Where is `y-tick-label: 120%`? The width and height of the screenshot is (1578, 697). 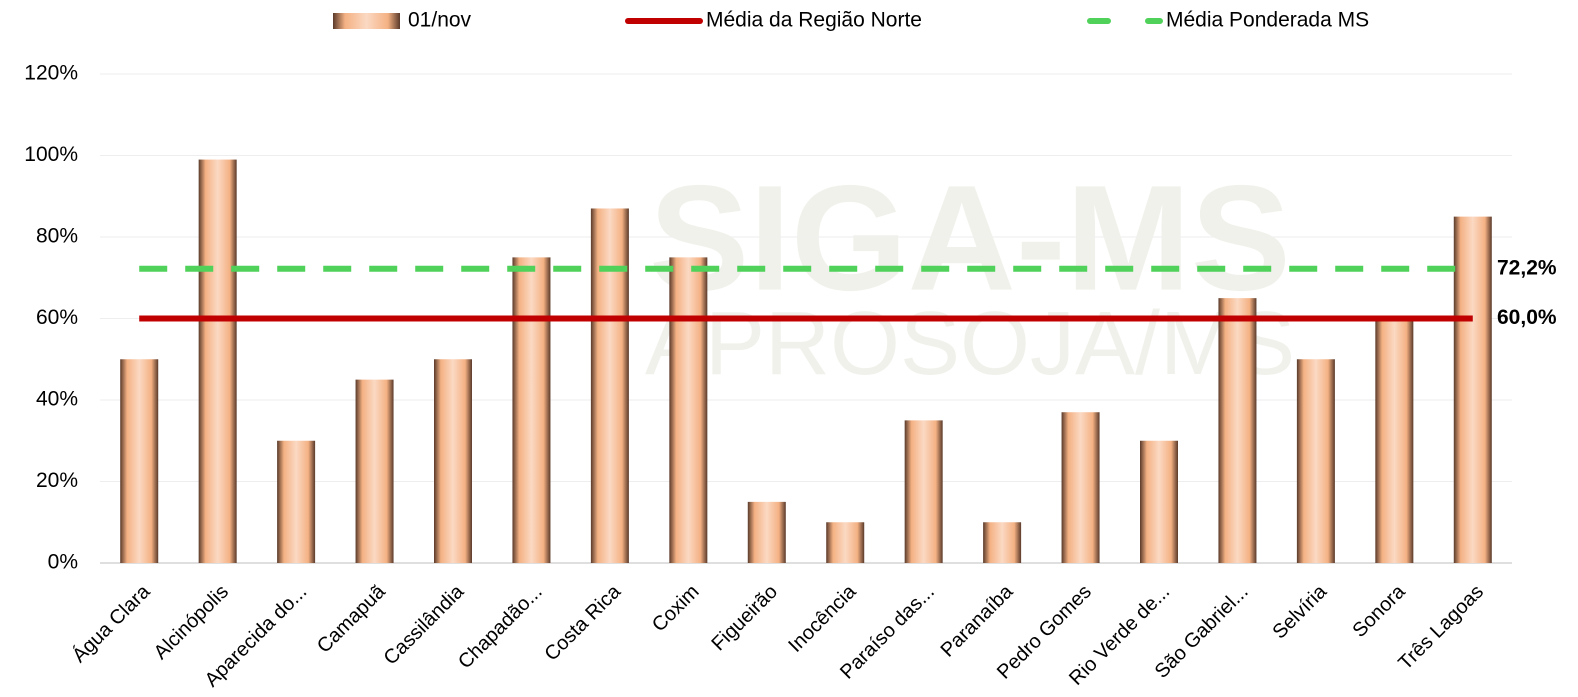
y-tick-label: 120% is located at coordinates (51, 73).